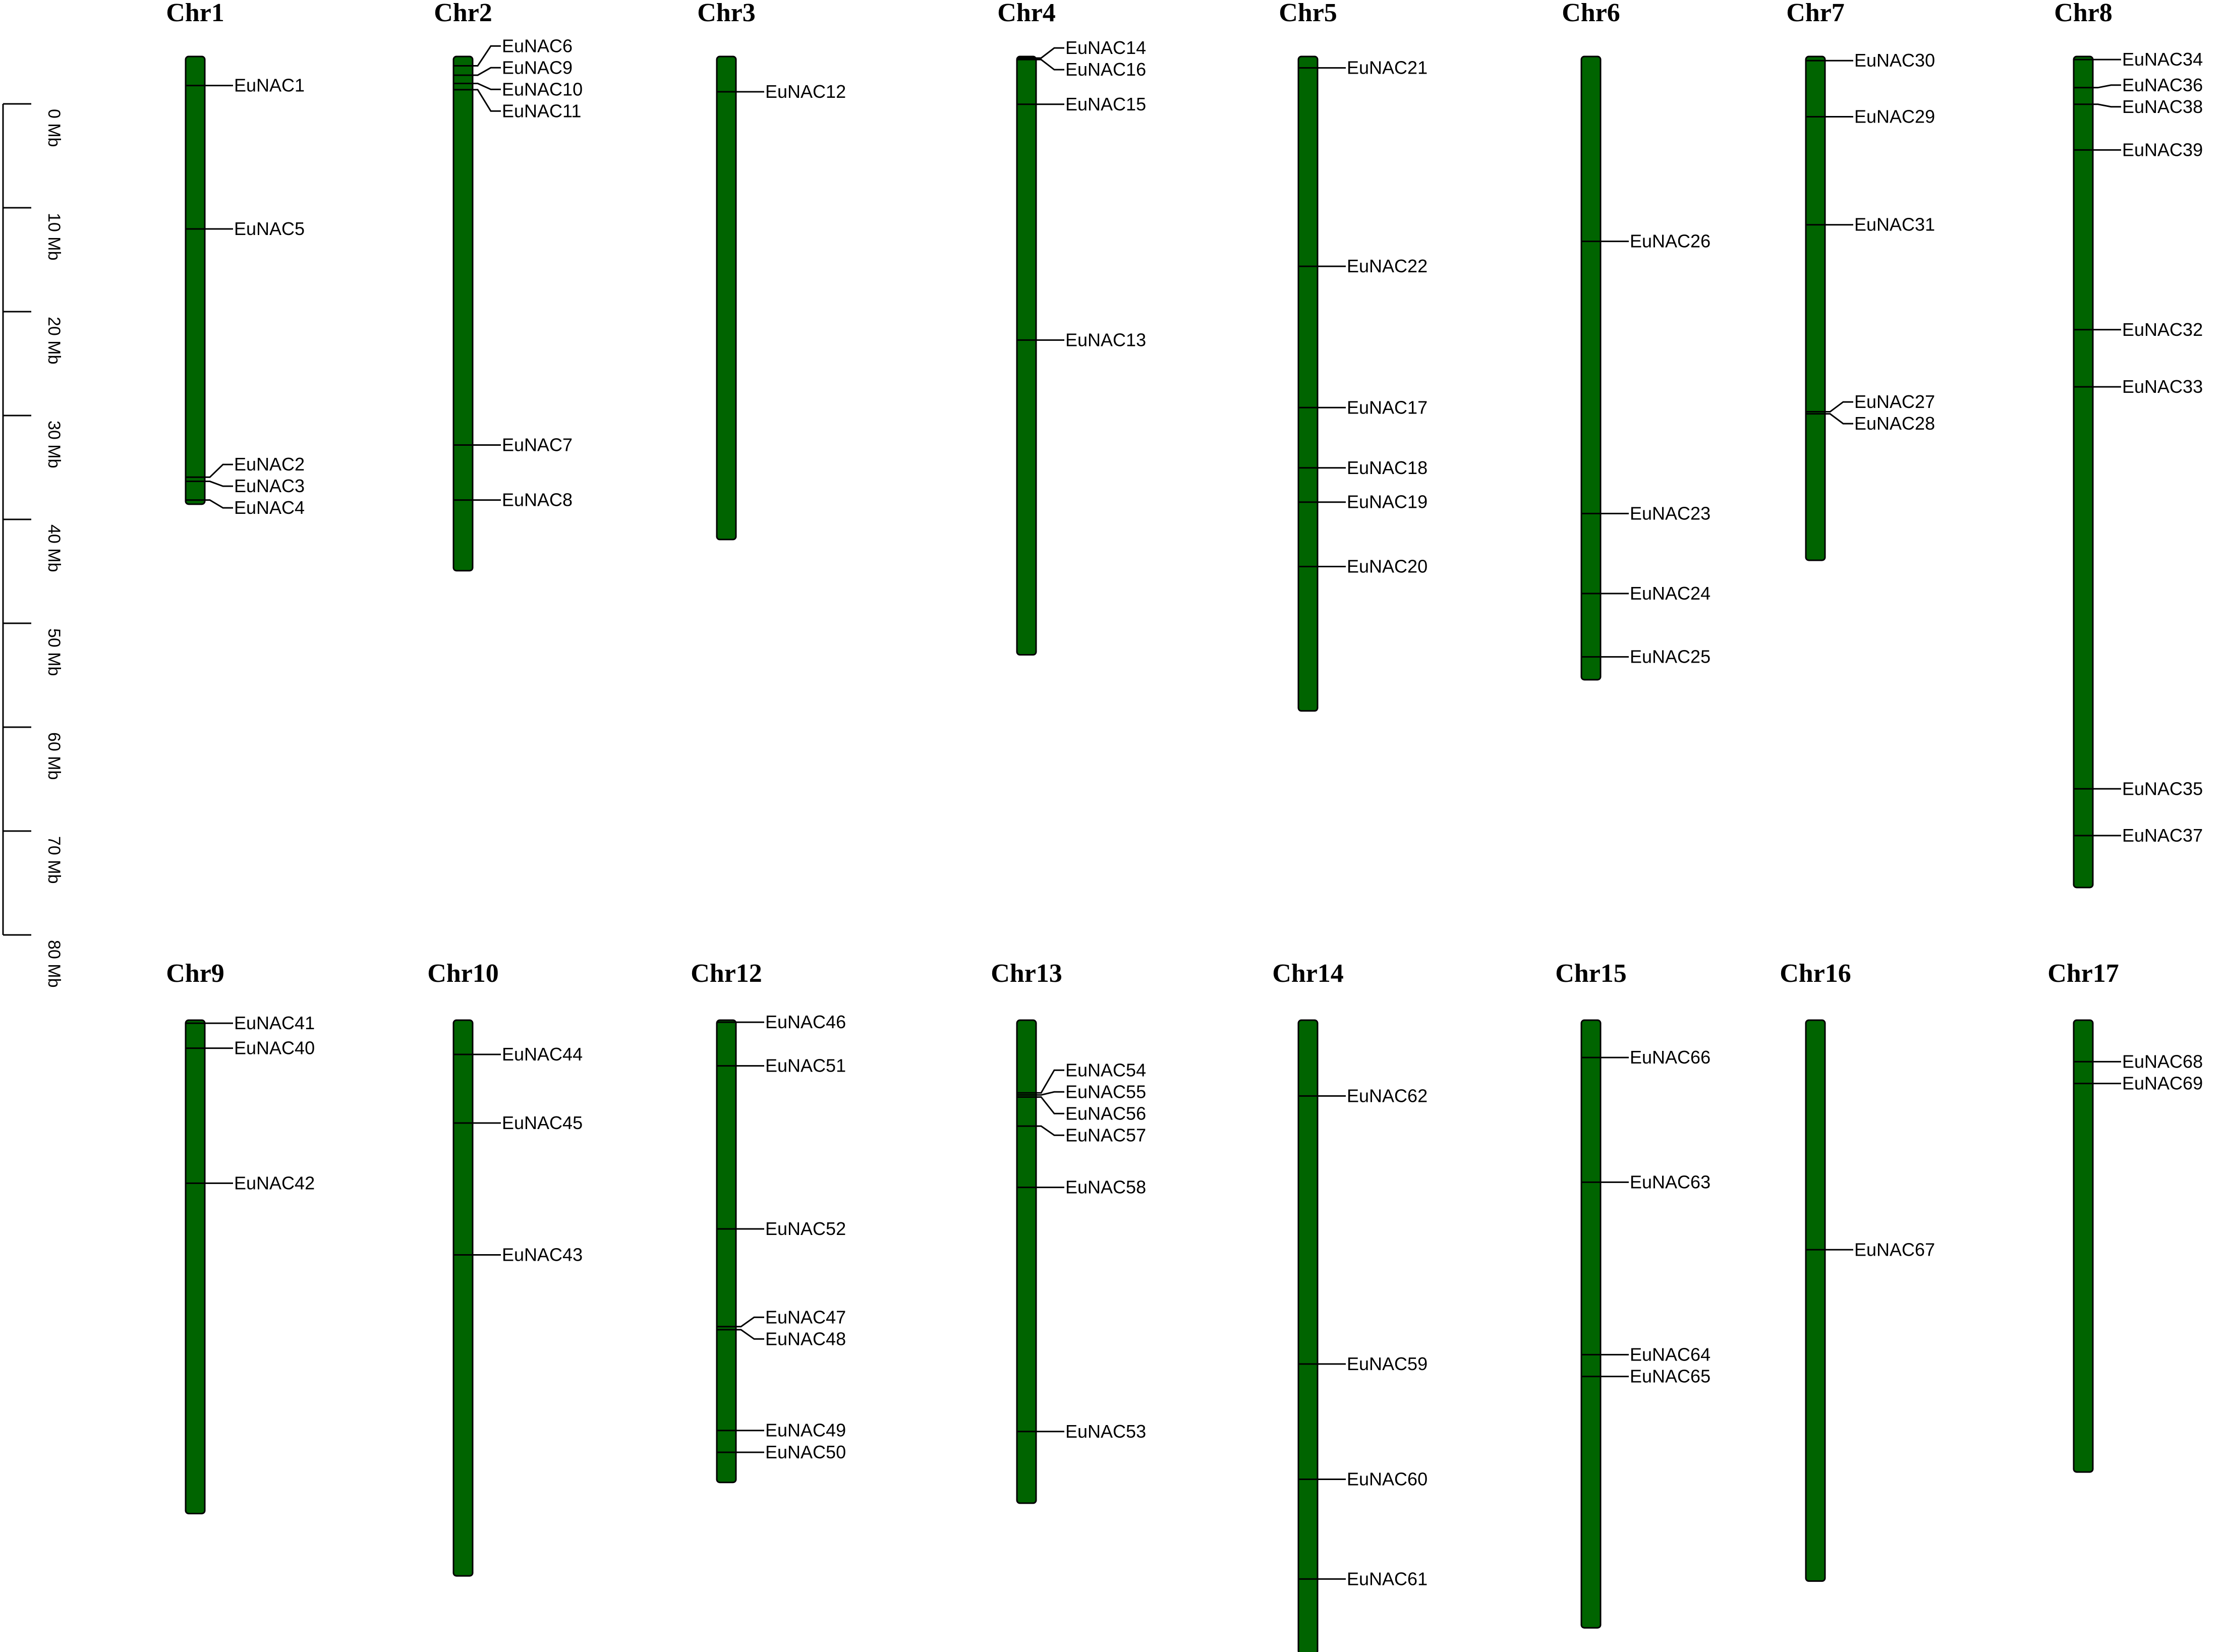 The width and height of the screenshot is (2224, 1652). Describe the element at coordinates (2162, 835) in the screenshot. I see `gene-label: EuNAC37` at that location.